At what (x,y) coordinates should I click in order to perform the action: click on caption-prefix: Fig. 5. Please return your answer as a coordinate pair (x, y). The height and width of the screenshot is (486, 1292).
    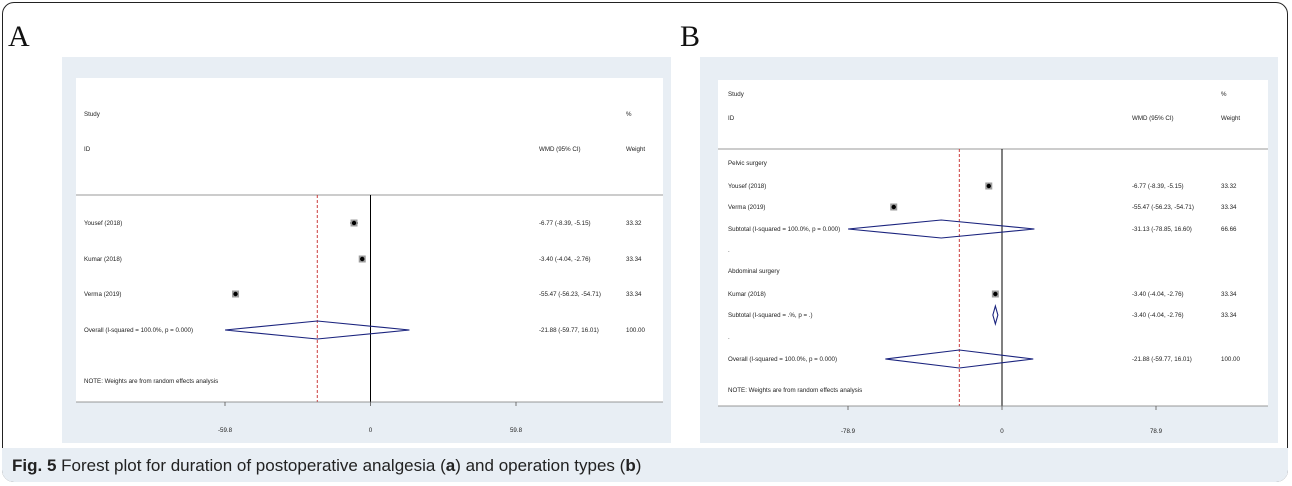
    Looking at the image, I should click on (34, 465).